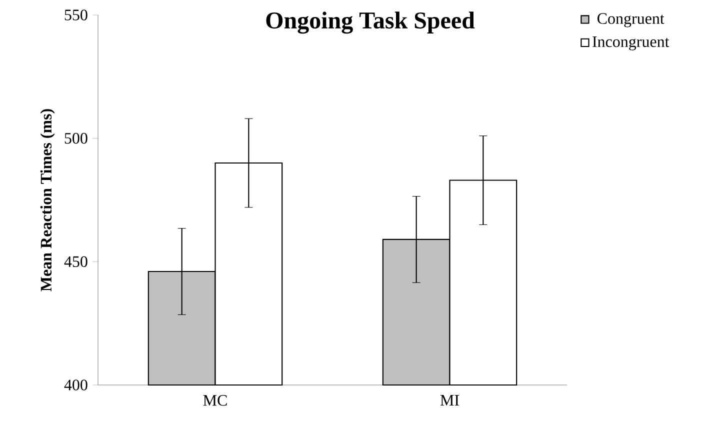 This screenshot has height=427, width=715. Describe the element at coordinates (631, 43) in the screenshot. I see `legend-label: Incongruent` at that location.